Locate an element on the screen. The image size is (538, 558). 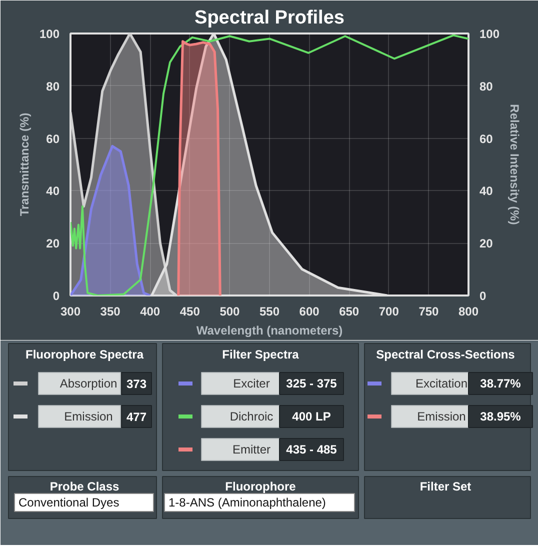
y-tick-label: 20 is located at coordinates (53, 243).